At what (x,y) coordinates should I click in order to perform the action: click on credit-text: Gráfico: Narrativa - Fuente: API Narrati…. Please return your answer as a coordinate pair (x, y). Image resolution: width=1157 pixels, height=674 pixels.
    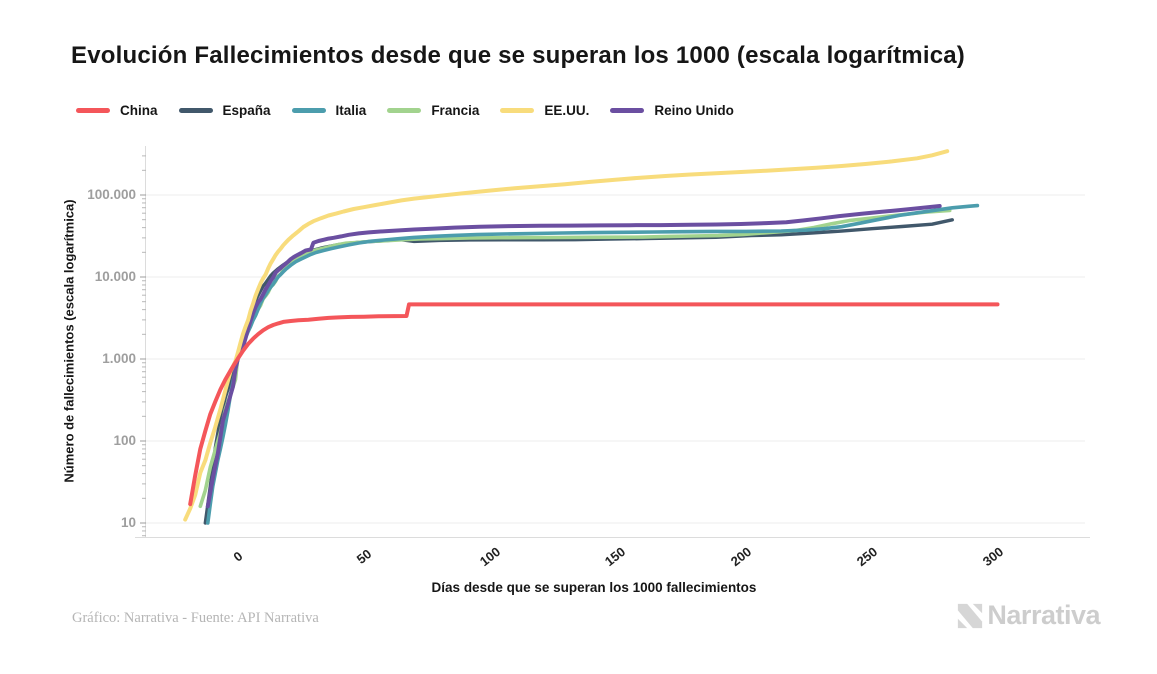
    Looking at the image, I should click on (195, 618).